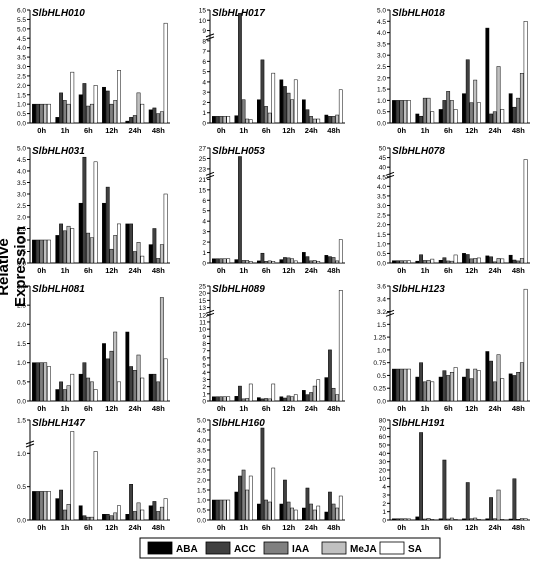 Image resolution: width=550 pixels, height=564 pixels. I want to click on y-tick-label: 0.0, so click(381, 402).